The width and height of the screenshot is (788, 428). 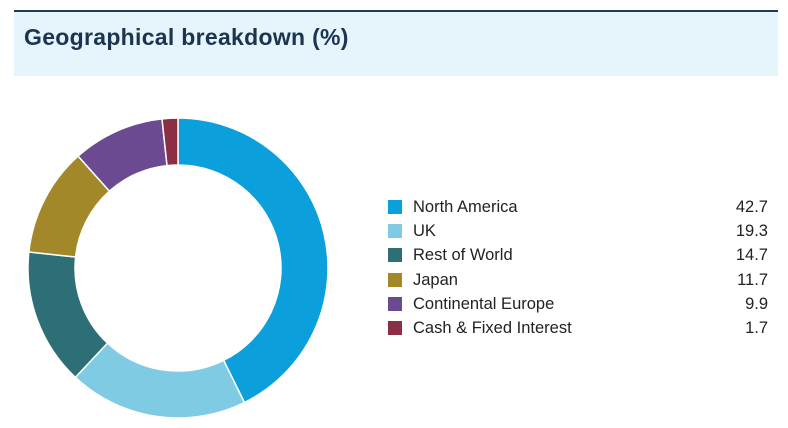 What do you see at coordinates (396, 43) in the screenshot?
I see `panel-header: Geographical breakdown (%)` at bounding box center [396, 43].